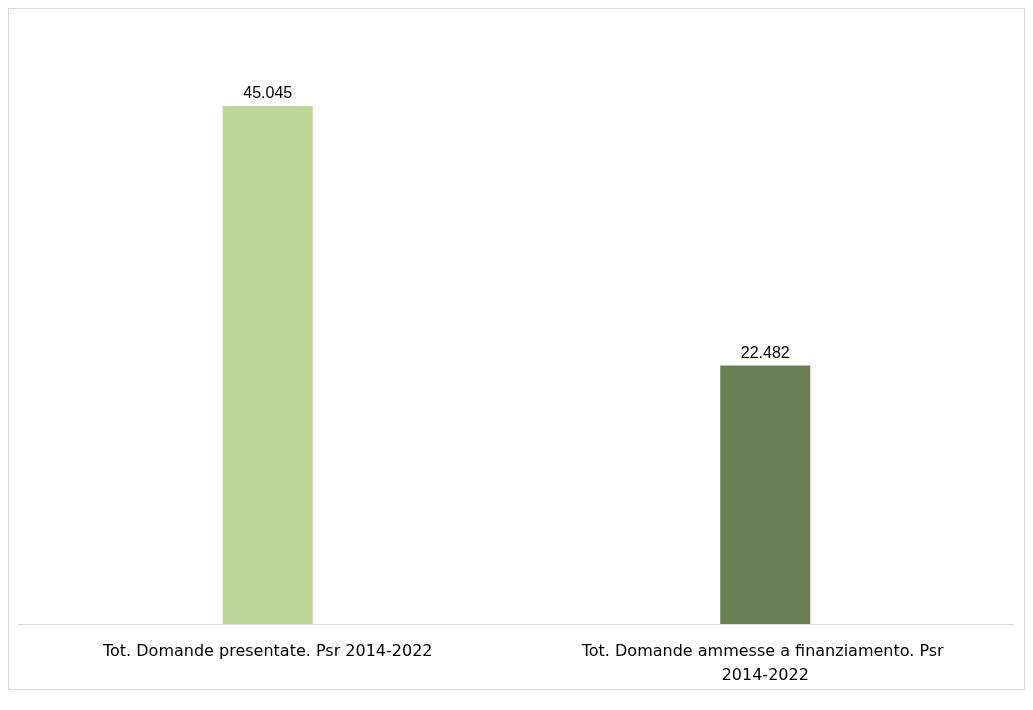 The height and width of the screenshot is (710, 1033). Describe the element at coordinates (268, 93) in the screenshot. I see `data-label: 45.045` at that location.